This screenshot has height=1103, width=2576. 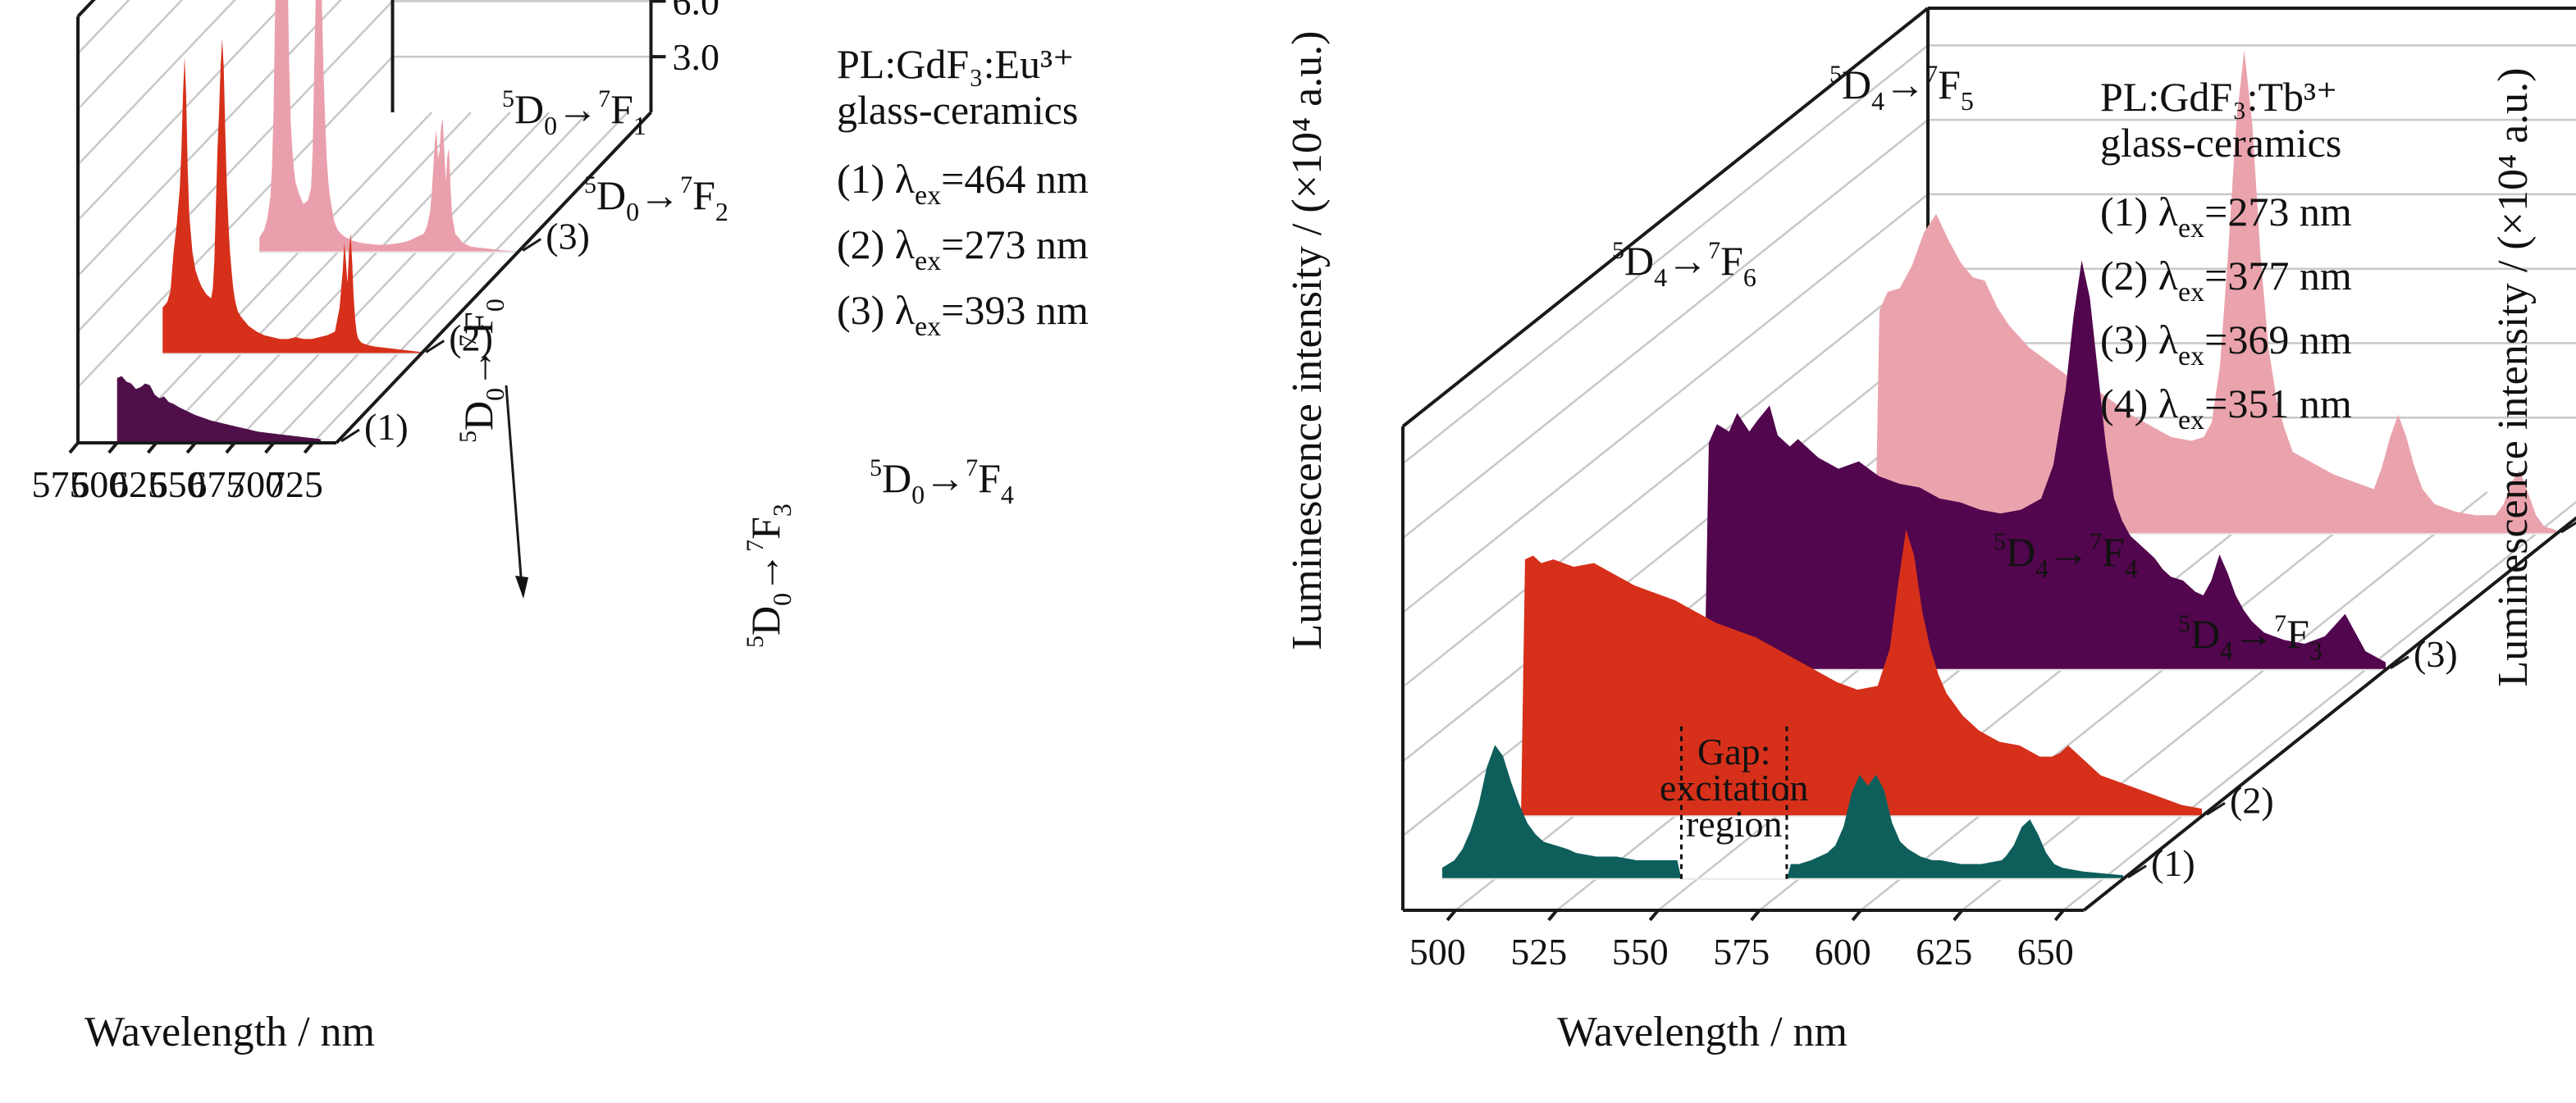 What do you see at coordinates (963, 248) in the screenshot?
I see `legend-entry-2: (2) λex=273 nm` at bounding box center [963, 248].